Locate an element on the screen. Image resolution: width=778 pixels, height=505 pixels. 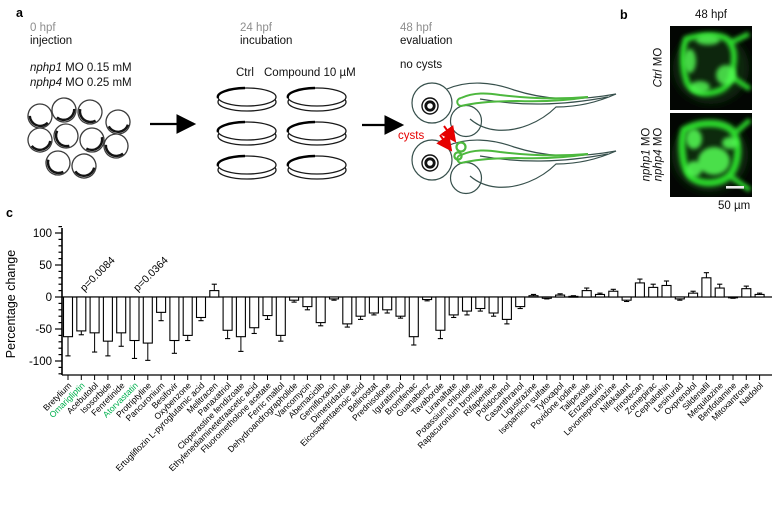
ctrl-mo-italic: Ctrl is located at coordinates (658, 78).